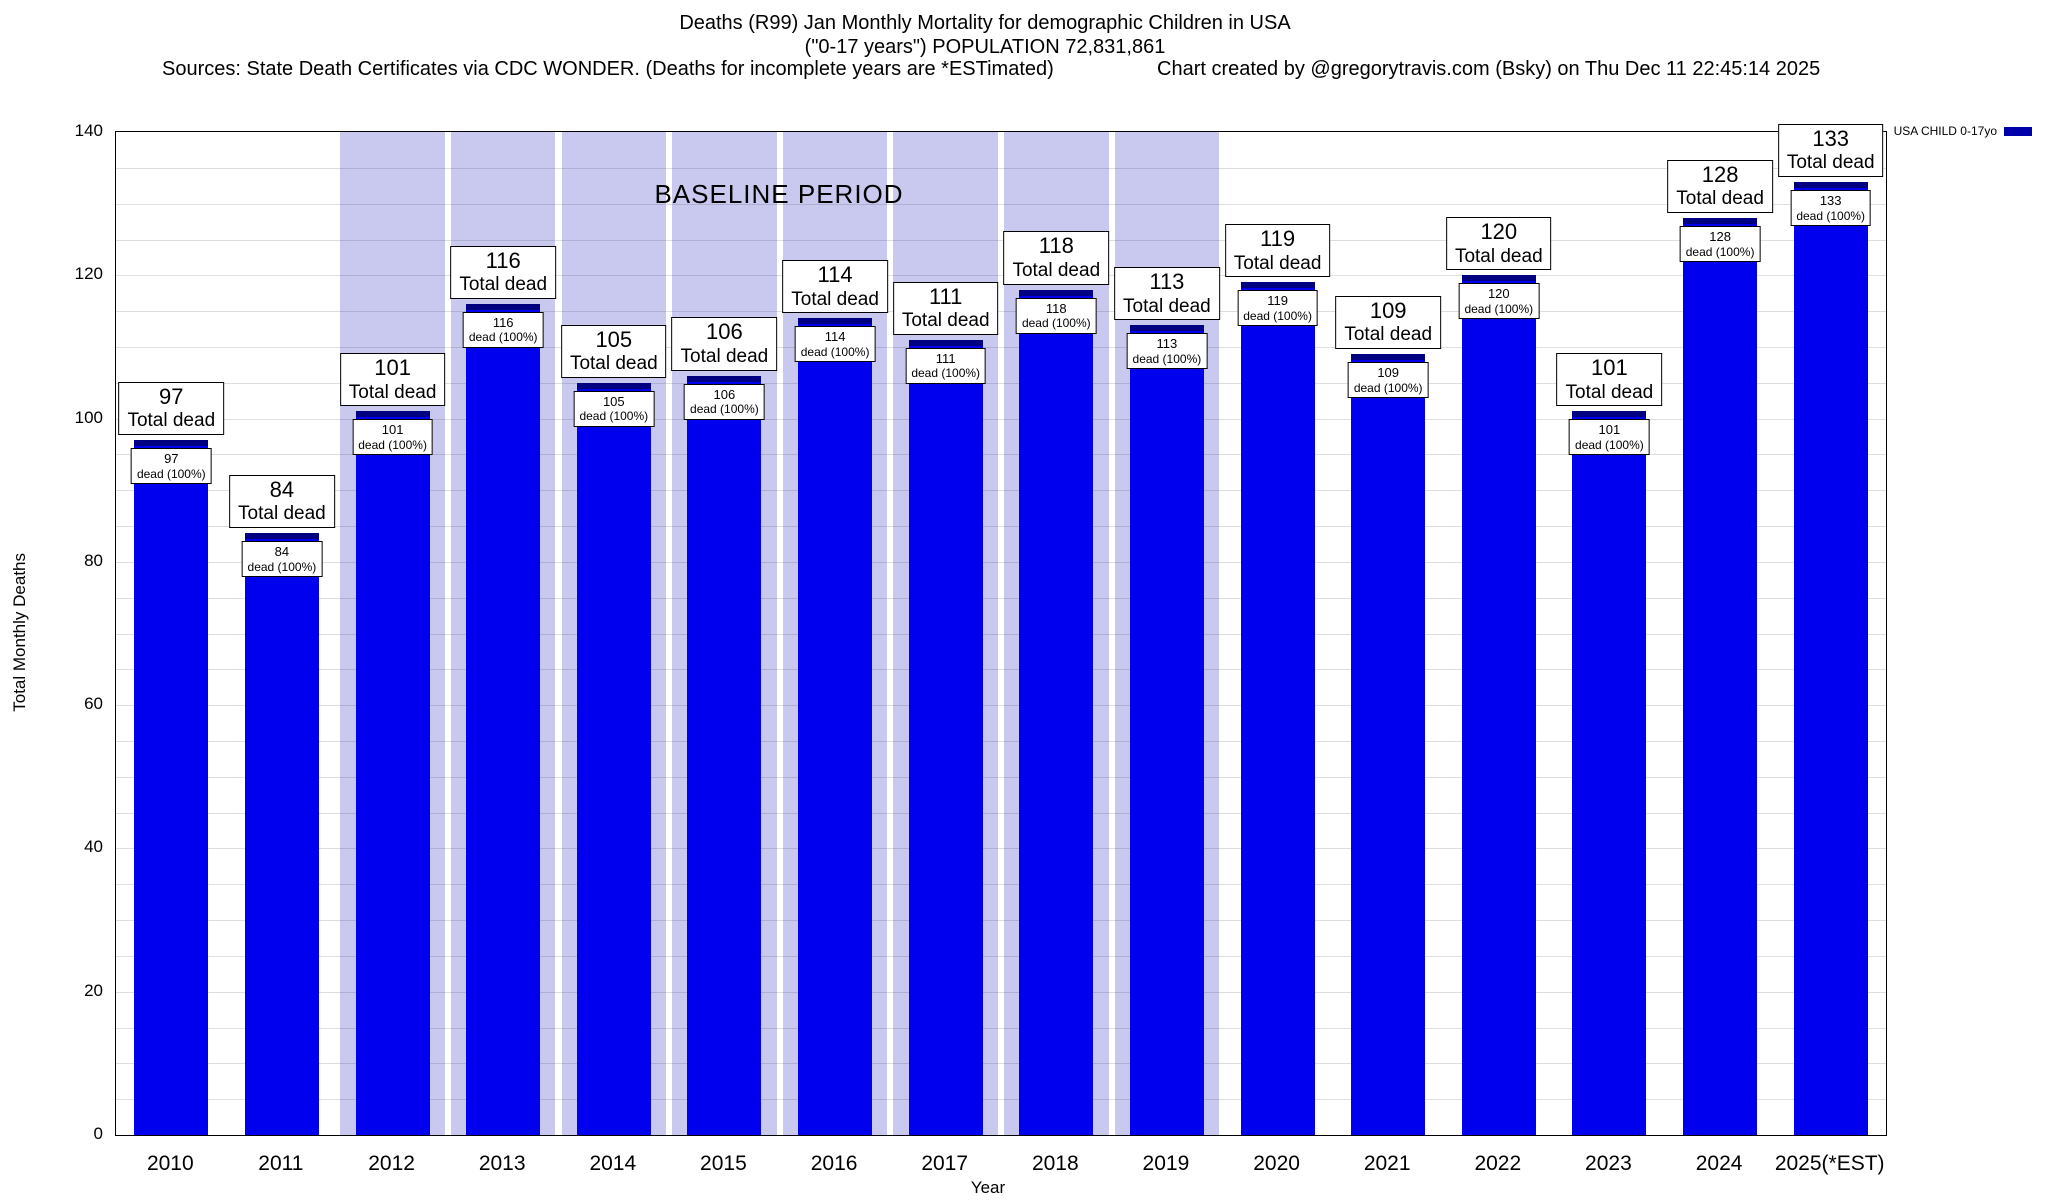 The width and height of the screenshot is (2048, 1200). I want to click on x-tick-label: 2010, so click(170, 1163).